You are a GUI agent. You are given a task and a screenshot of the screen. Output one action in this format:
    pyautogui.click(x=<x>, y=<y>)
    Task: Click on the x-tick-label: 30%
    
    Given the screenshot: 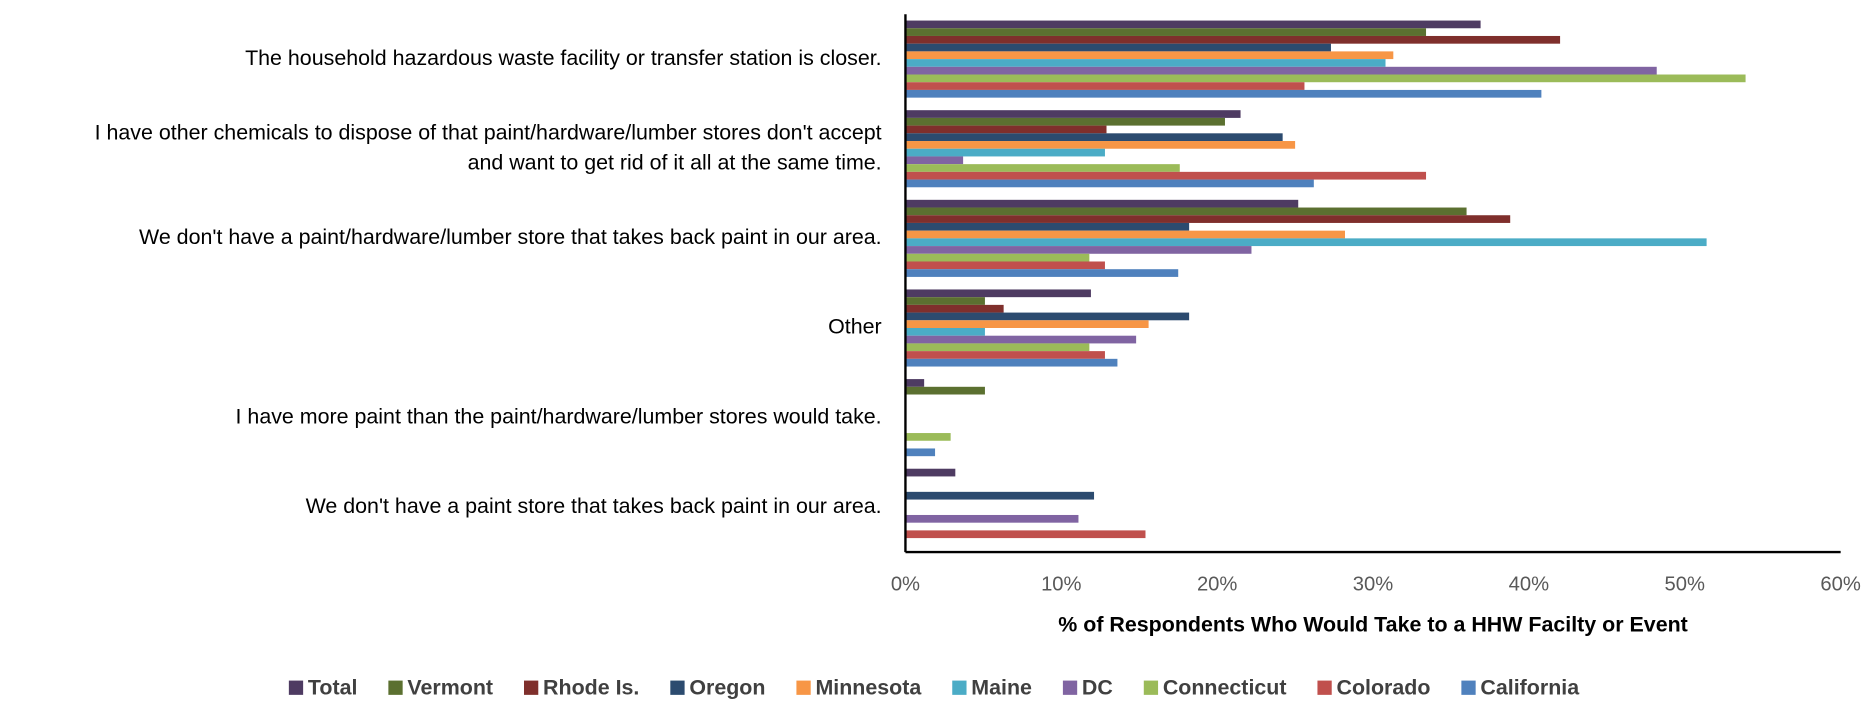 What is the action you would take?
    pyautogui.click(x=1373, y=585)
    